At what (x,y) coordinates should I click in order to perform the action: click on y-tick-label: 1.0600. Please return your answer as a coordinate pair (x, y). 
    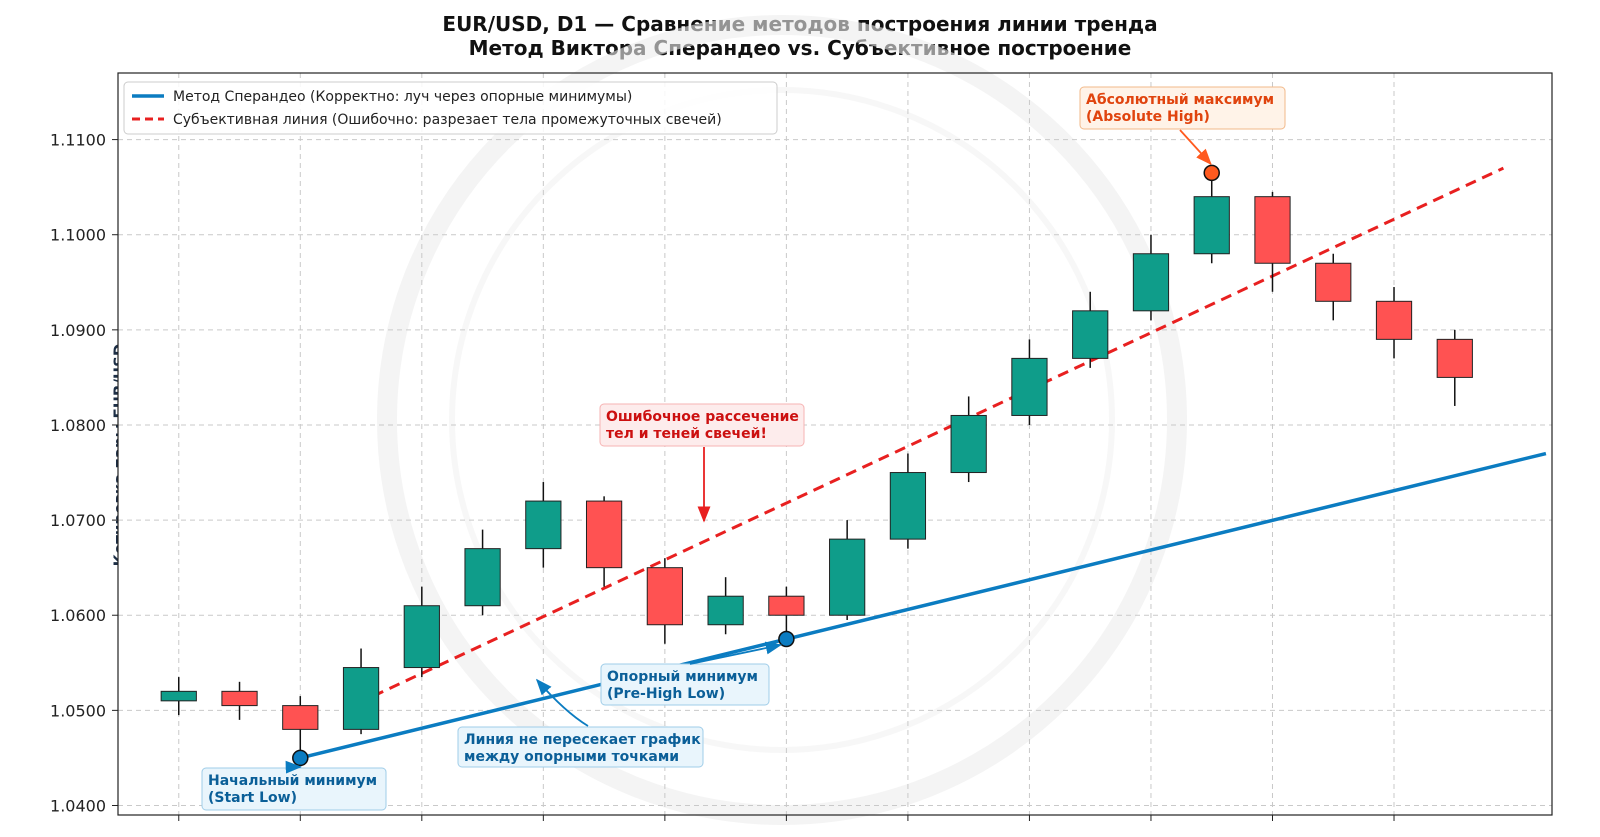
    Looking at the image, I should click on (78, 615).